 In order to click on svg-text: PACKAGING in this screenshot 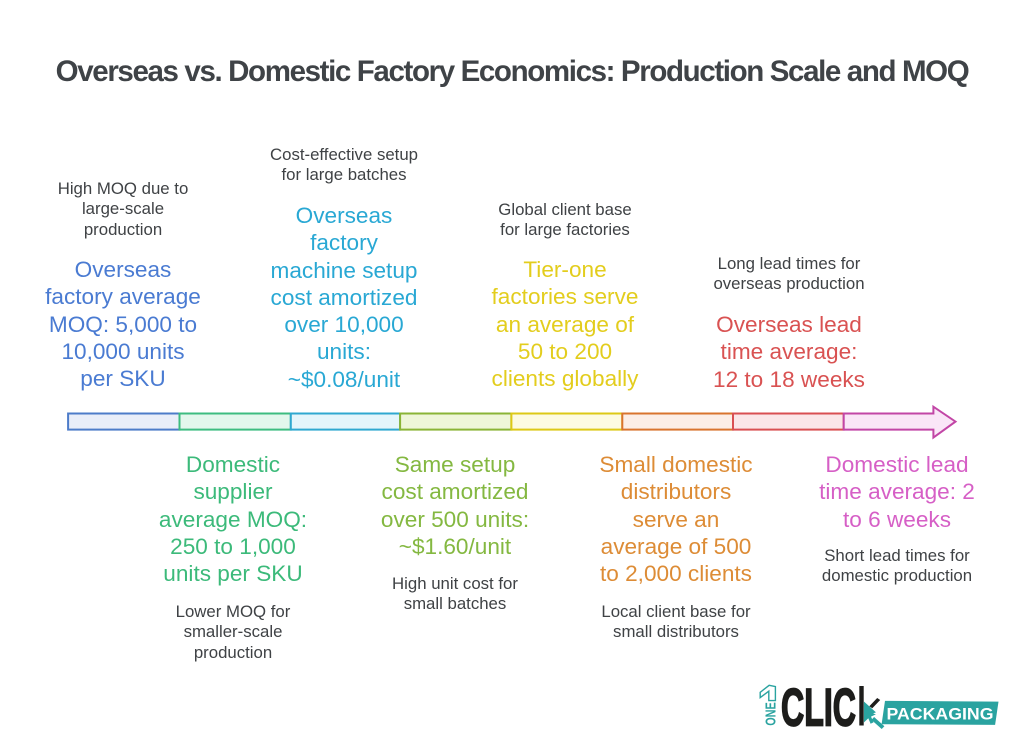, I will do `click(940, 713)`.